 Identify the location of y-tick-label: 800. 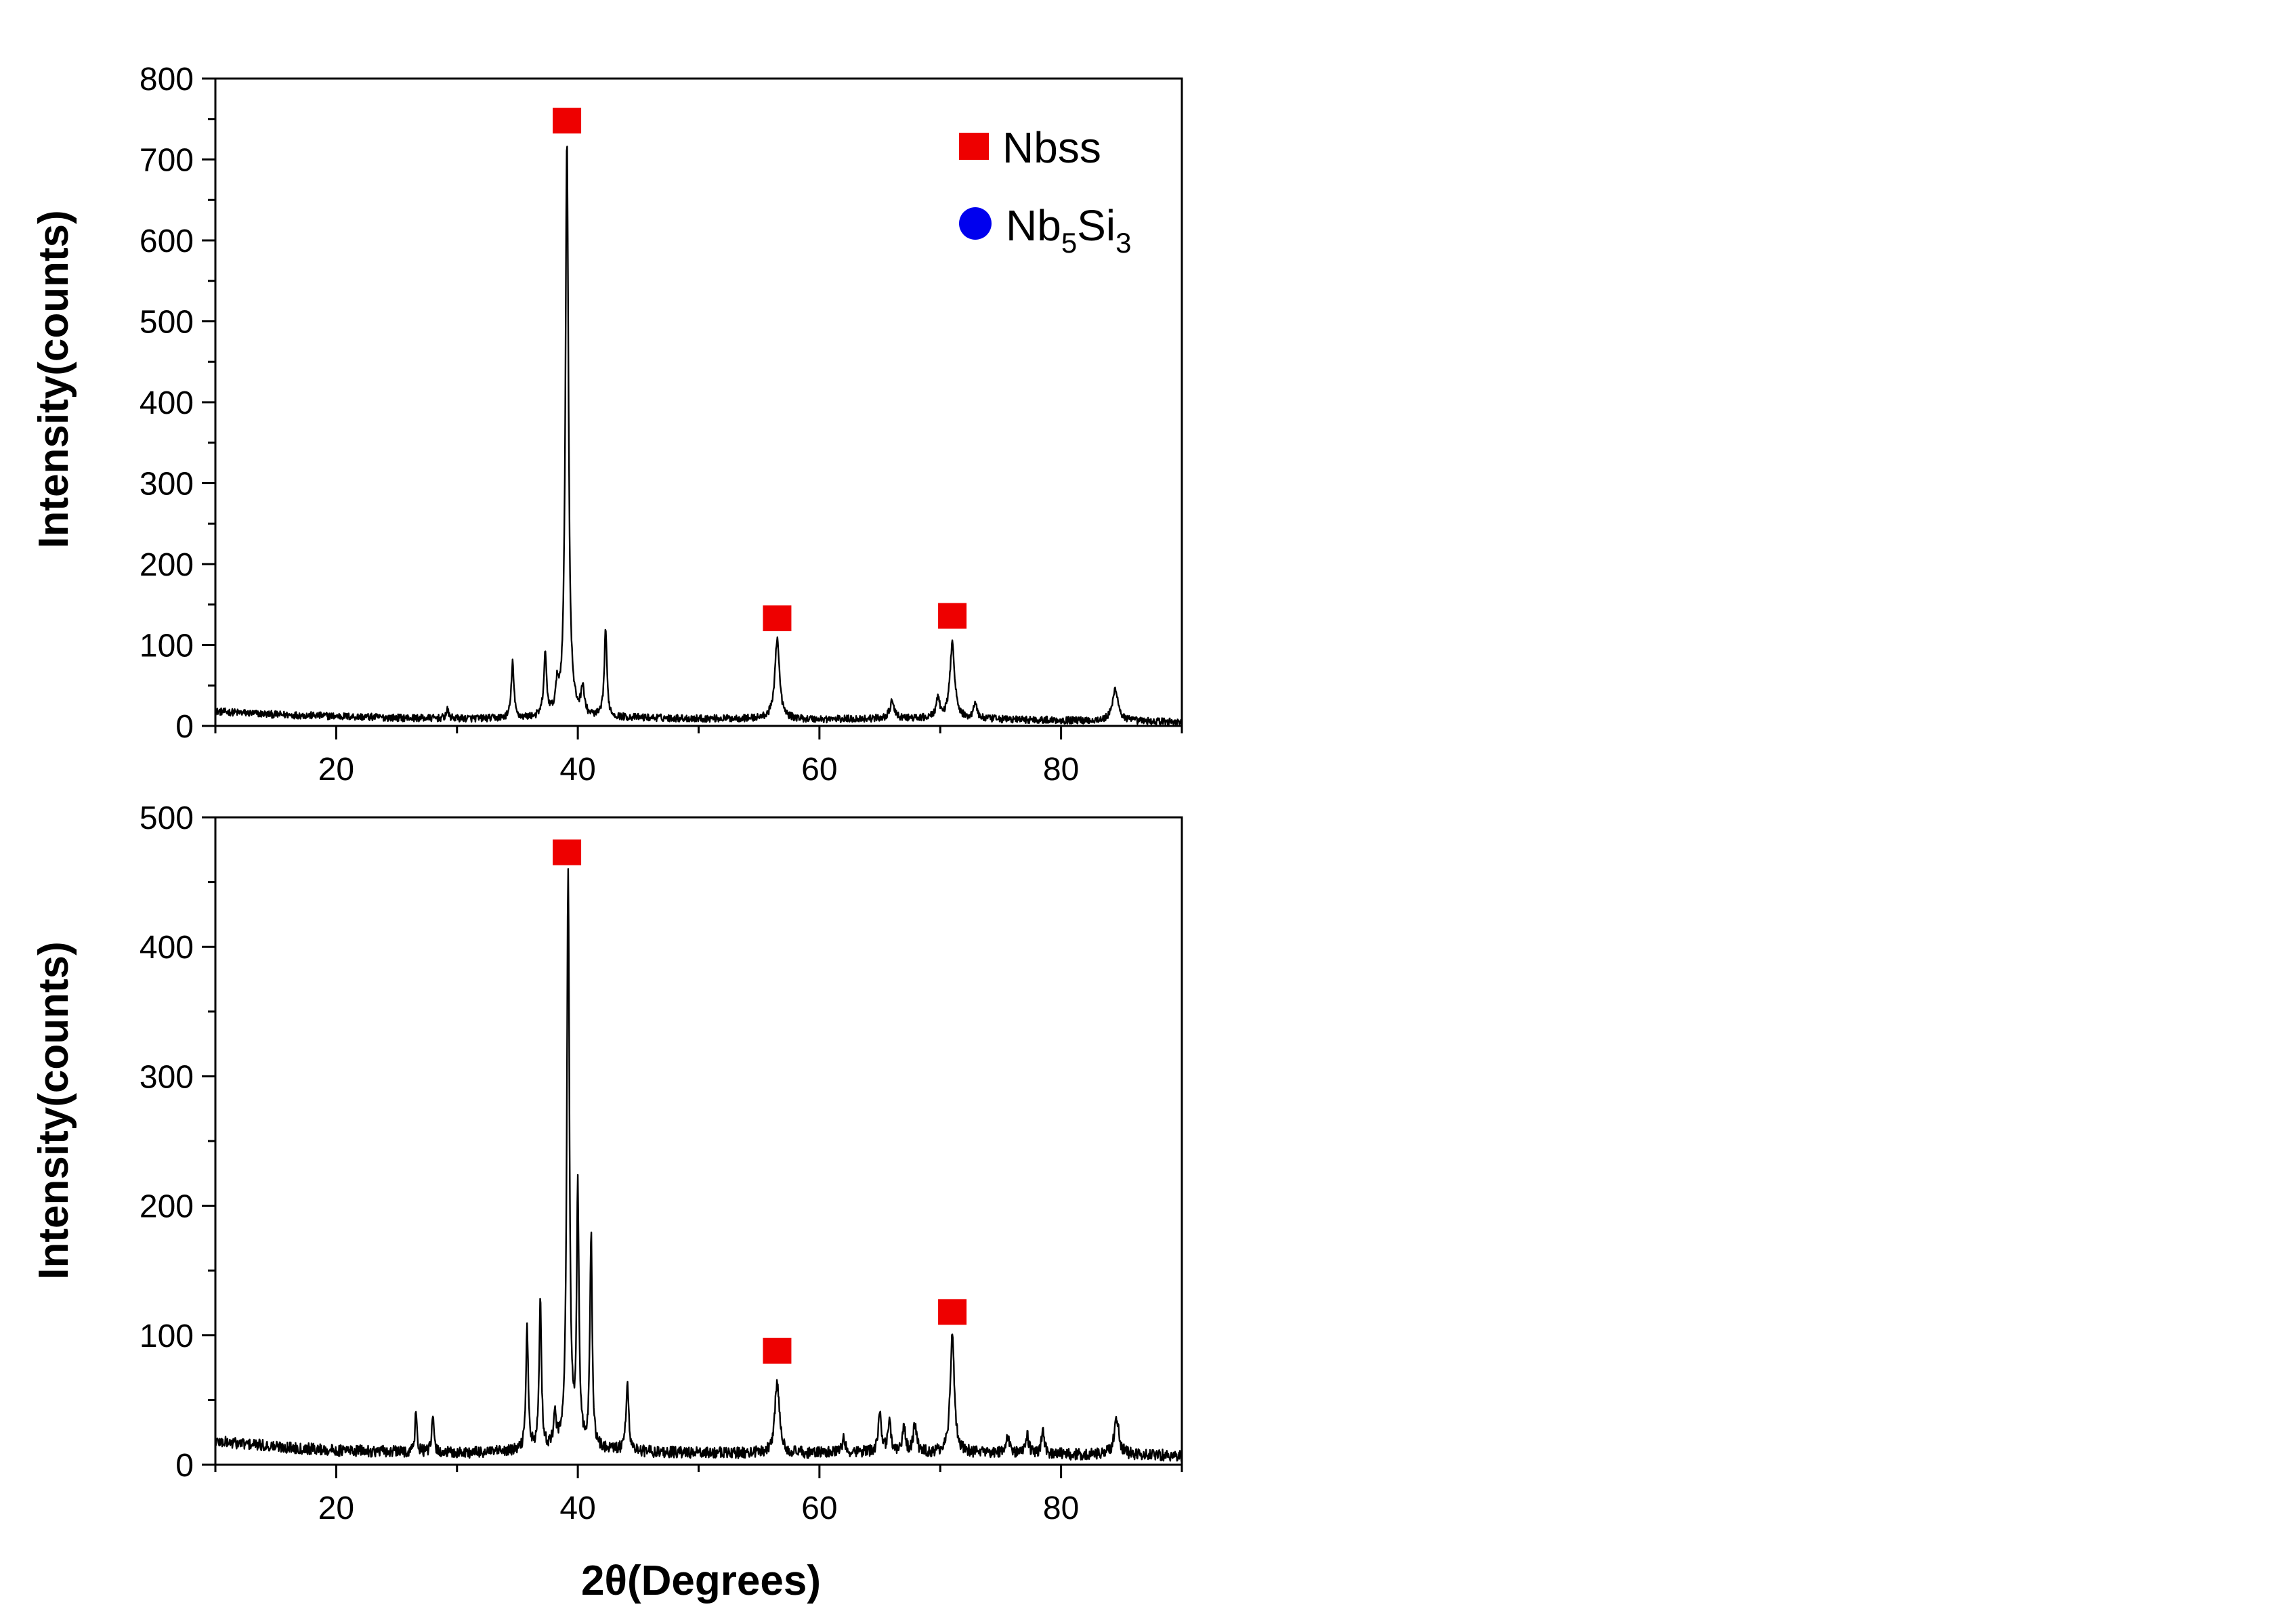
(167, 80).